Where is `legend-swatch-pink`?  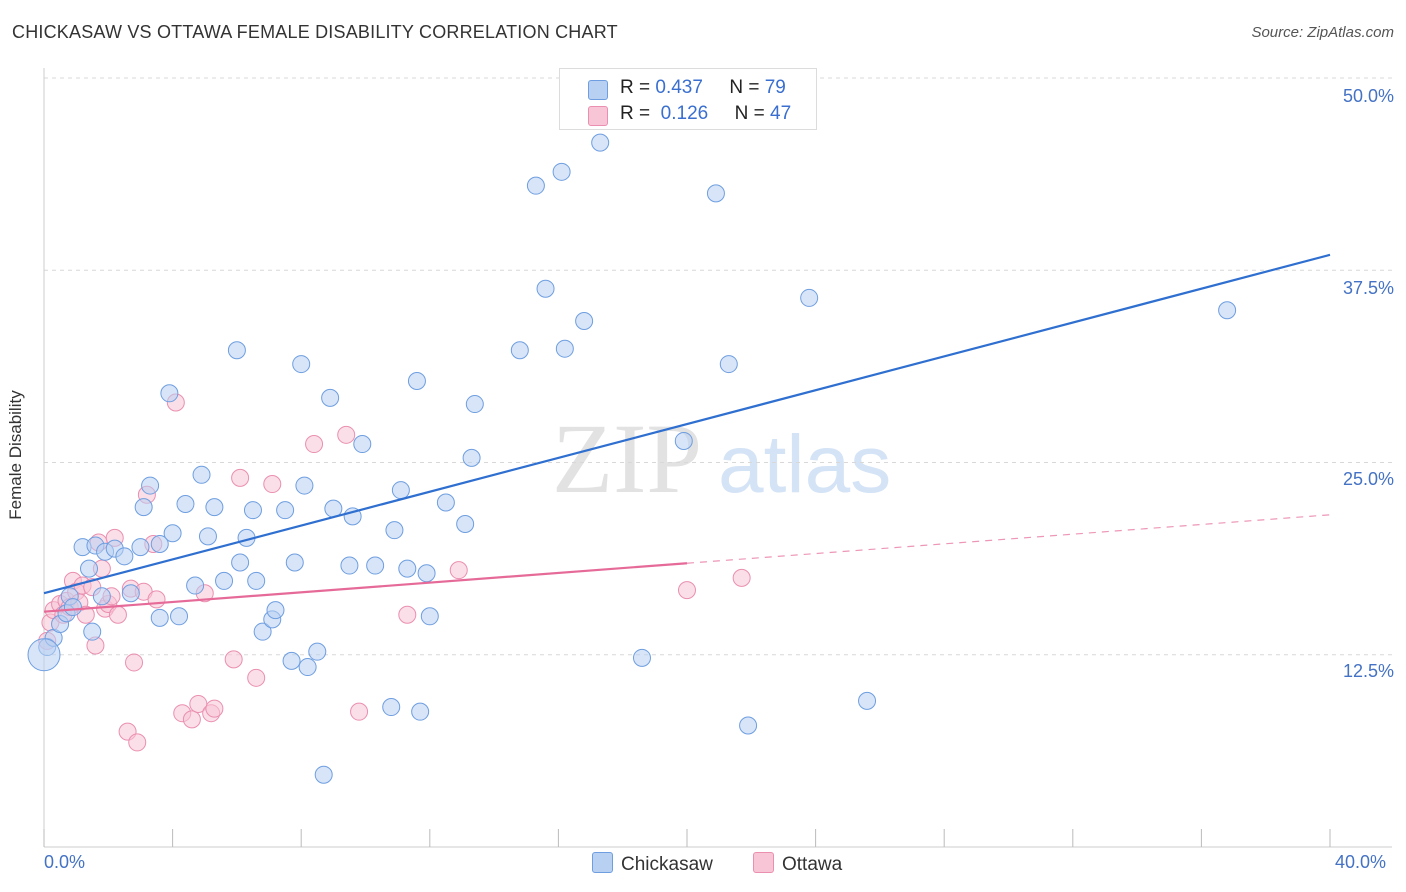
legend-swatch-pink is located at coordinates (598, 116).